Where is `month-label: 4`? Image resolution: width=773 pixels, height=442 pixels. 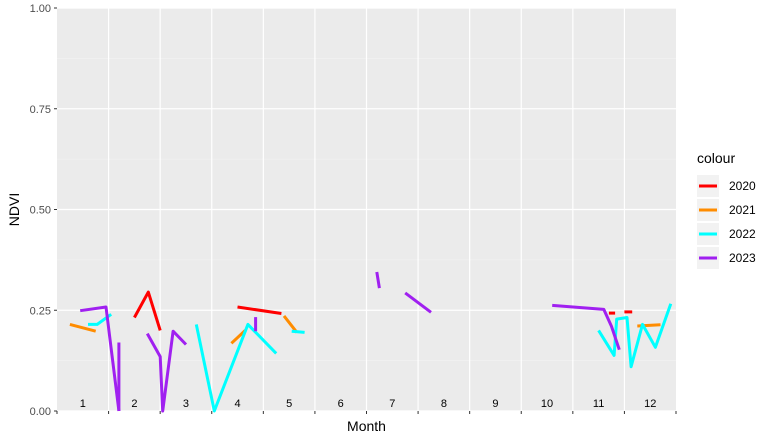 month-label: 4 is located at coordinates (237, 404).